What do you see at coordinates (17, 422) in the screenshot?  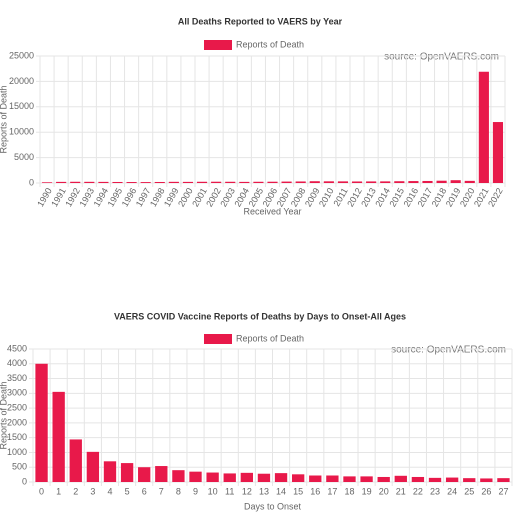 I see `y-tick-label: 2000` at bounding box center [17, 422].